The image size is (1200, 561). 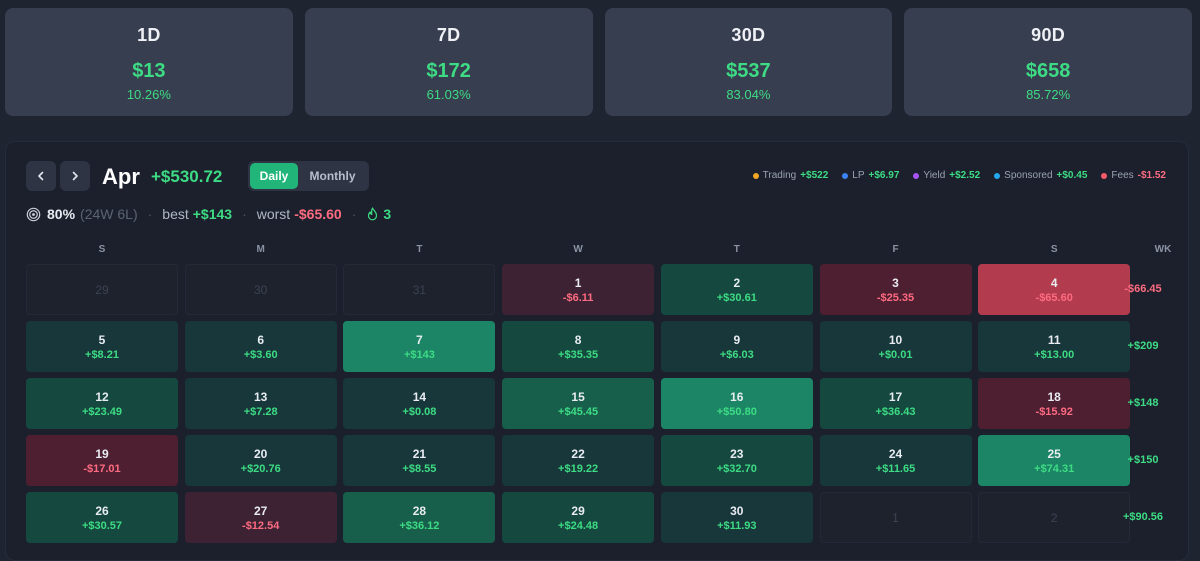 I want to click on calendar-day: 18 -$15.92, so click(x=1054, y=403).